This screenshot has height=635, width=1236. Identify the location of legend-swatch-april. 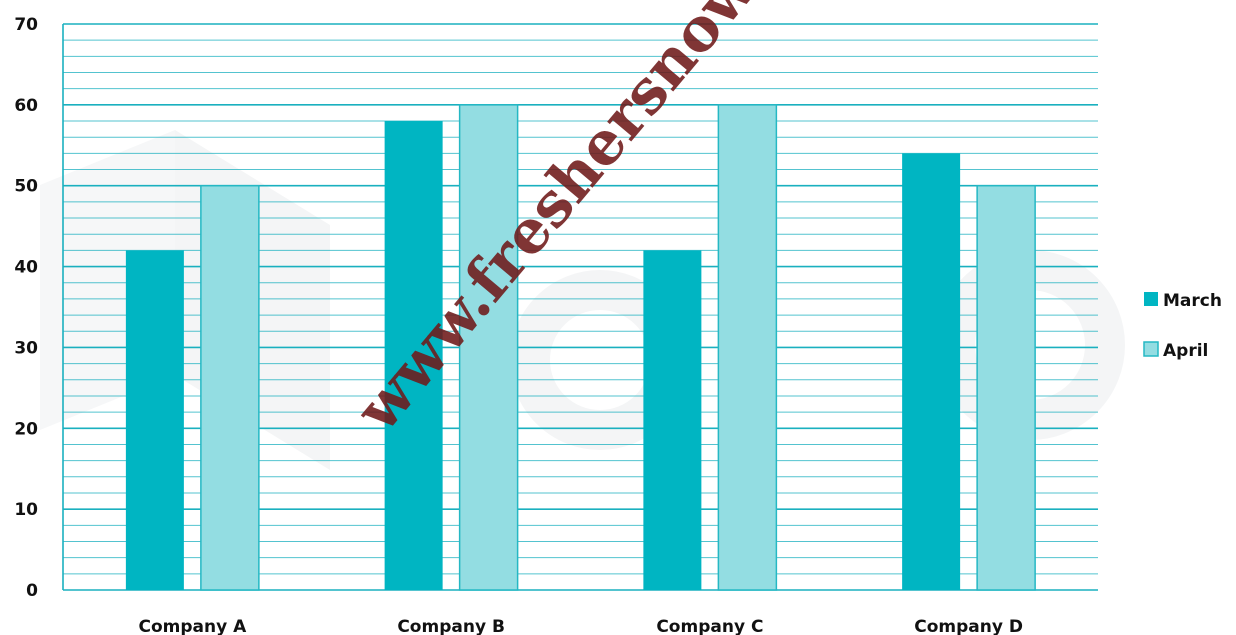
(1151, 349).